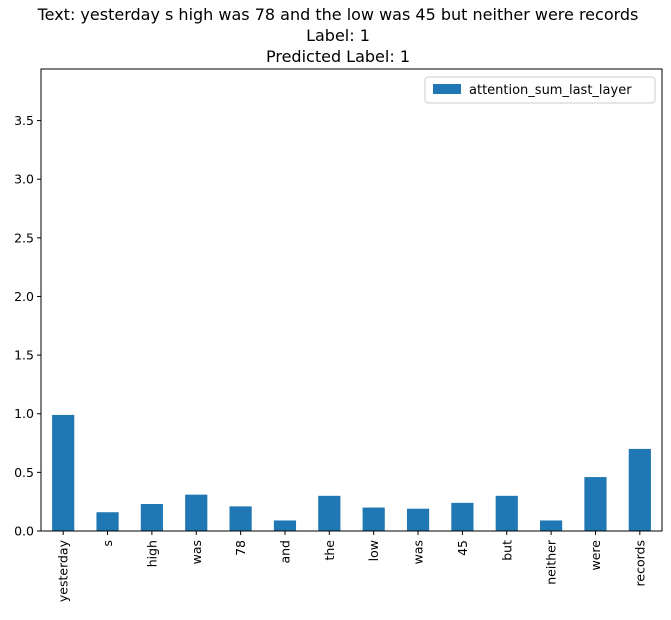 This screenshot has height=620, width=671. I want to click on legend: attention_sum_last_layer, so click(540, 90).